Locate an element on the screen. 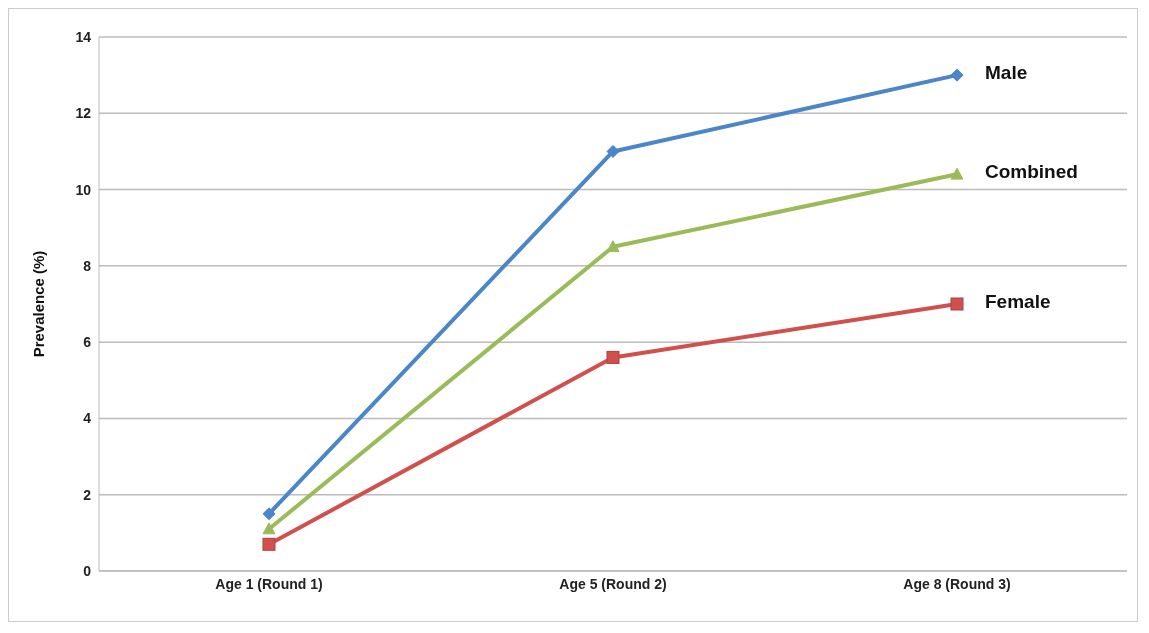  series-label: Female is located at coordinates (1018, 301).